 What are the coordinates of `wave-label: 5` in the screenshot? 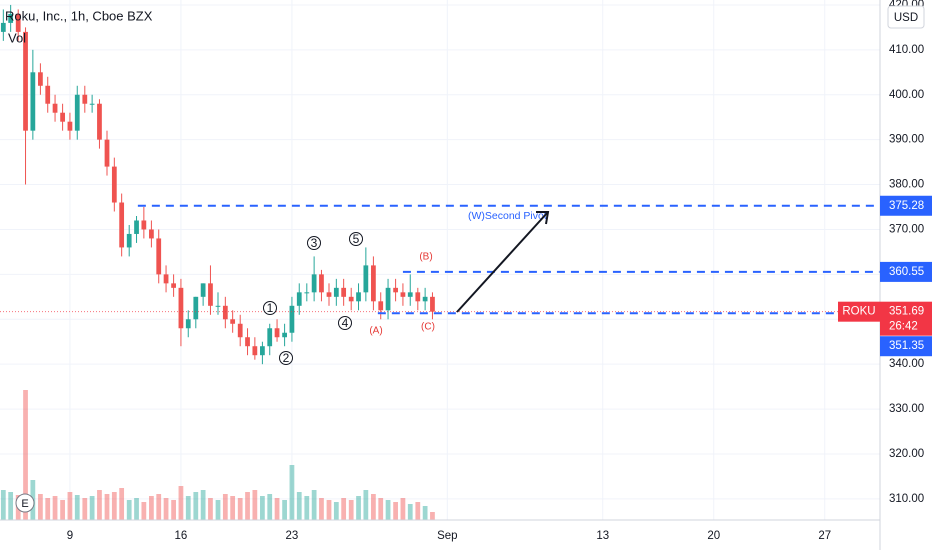 It's located at (356, 239).